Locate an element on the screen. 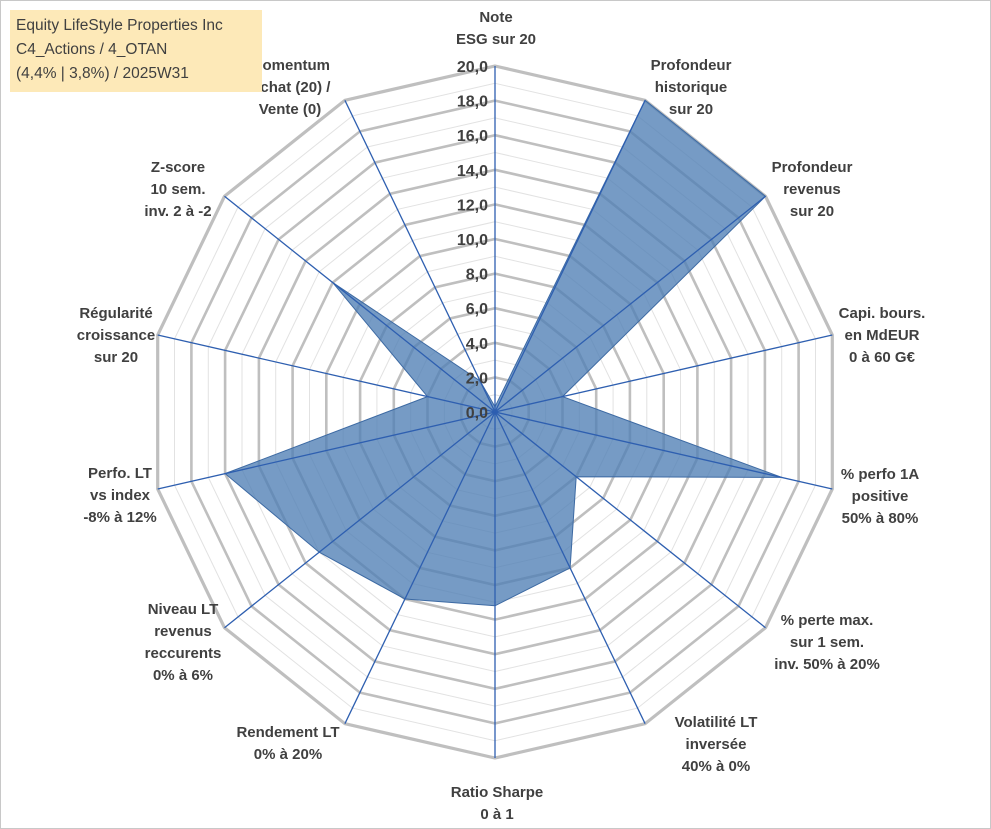 The image size is (991, 829). tick-label: 10,0 is located at coordinates (472, 240).